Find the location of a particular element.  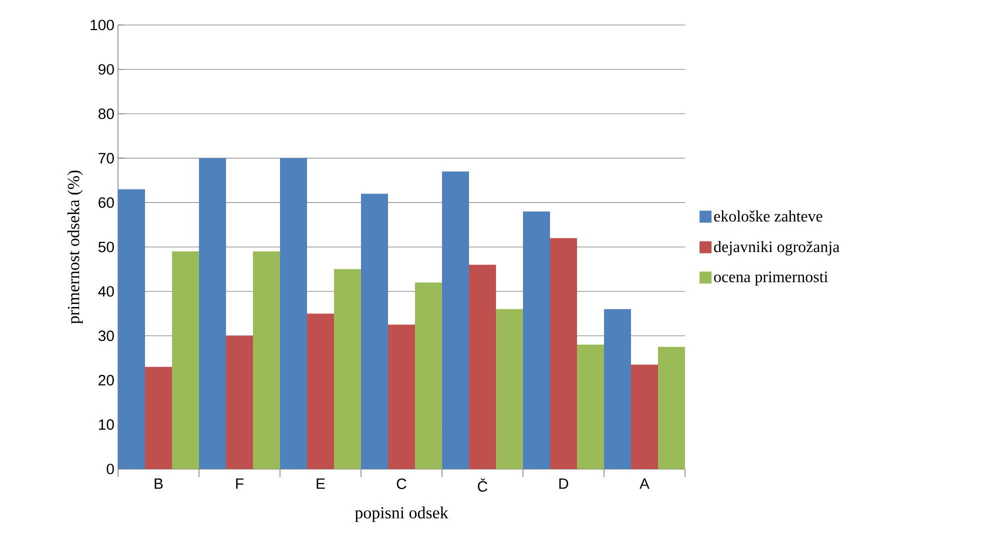

x-tick-label: B is located at coordinates (158, 483).